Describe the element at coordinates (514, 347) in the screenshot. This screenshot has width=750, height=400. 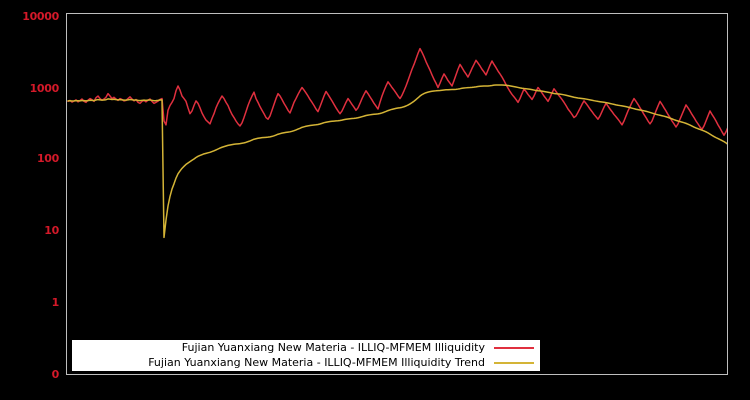
I see `legend-swatch-illiquidity` at that location.